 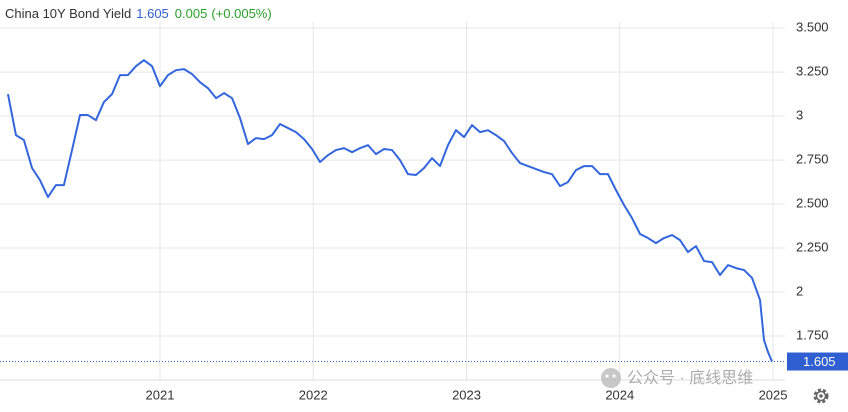 I want to click on watermark: 公众号 · 底线思维, so click(x=690, y=378).